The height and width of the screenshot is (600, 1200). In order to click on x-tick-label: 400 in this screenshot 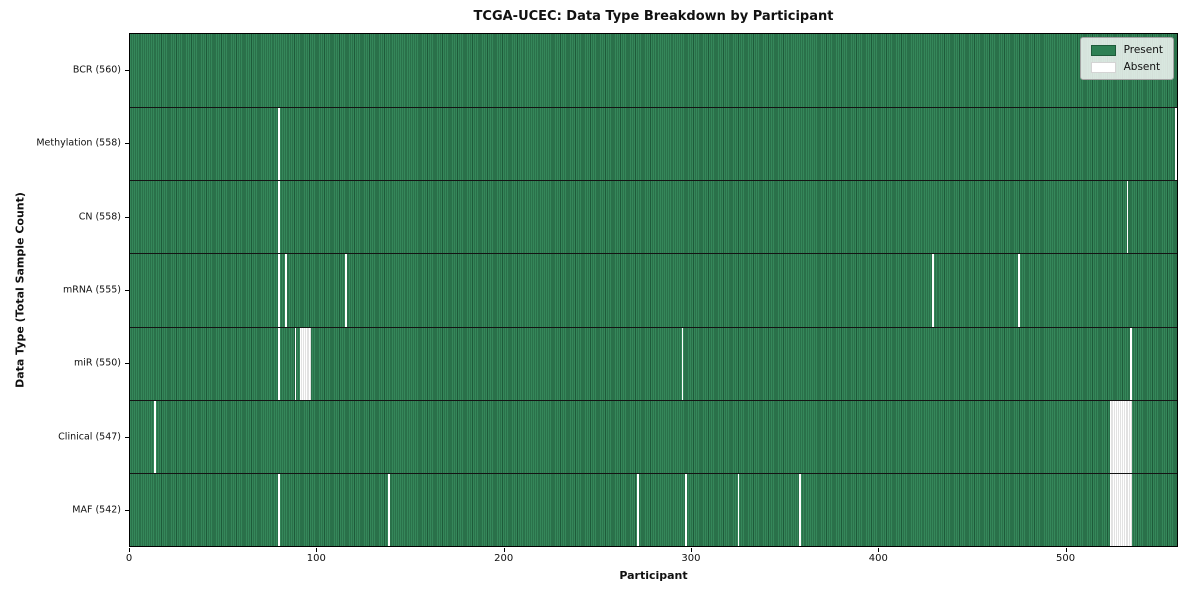, I will do `click(878, 558)`.